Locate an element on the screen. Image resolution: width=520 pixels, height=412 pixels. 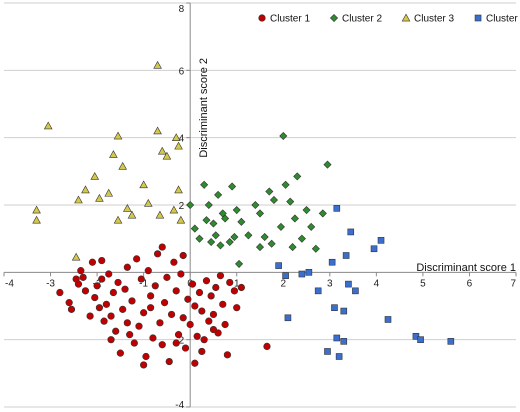
x-tick-label: 3 is located at coordinates (330, 283).